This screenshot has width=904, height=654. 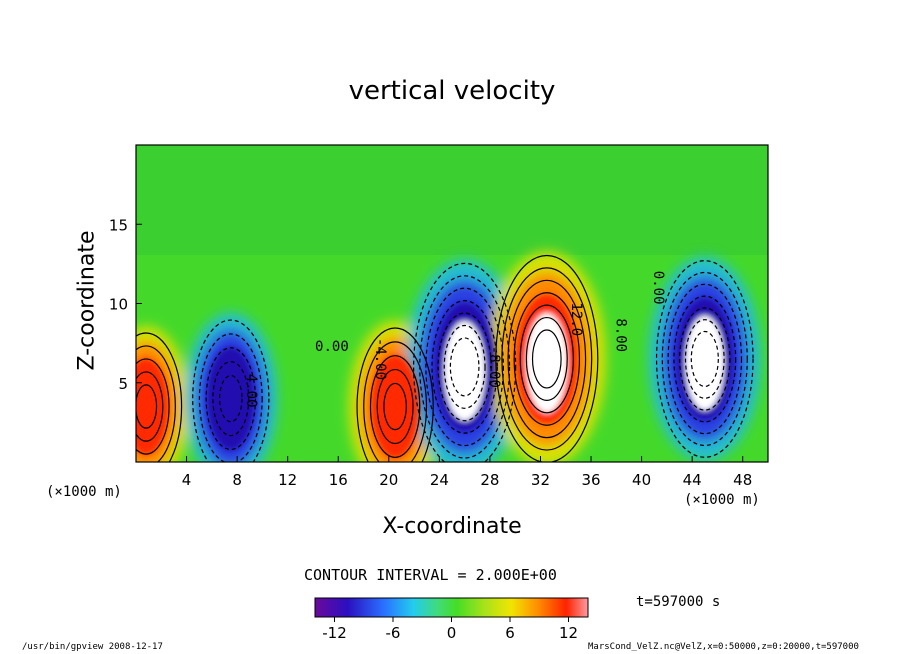 What do you see at coordinates (641, 480) in the screenshot?
I see `x-tick-label: 40` at bounding box center [641, 480].